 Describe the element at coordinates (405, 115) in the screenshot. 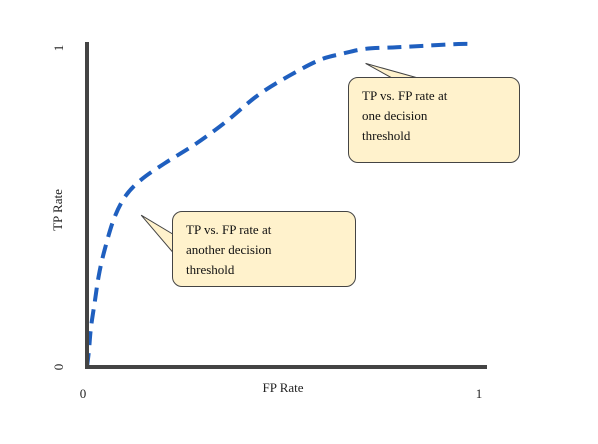

I see `callout-one-threshold-text: TP vs. FP rate at one decision threshold` at that location.